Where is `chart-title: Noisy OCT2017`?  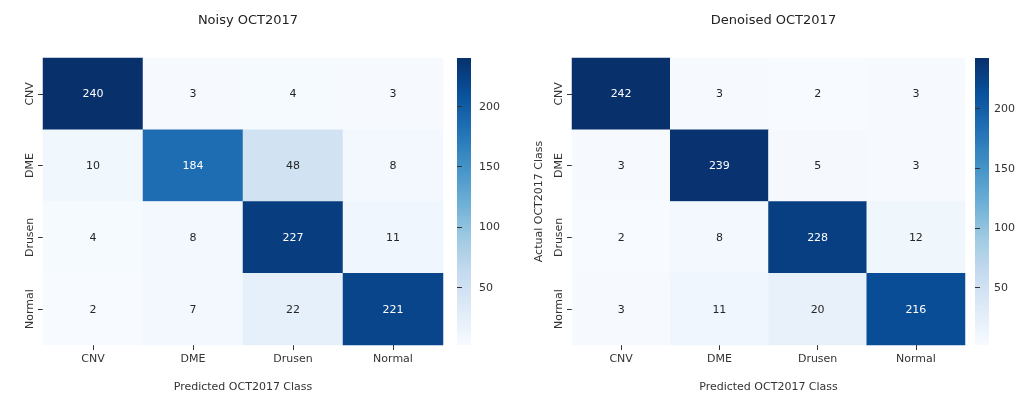 chart-title: Noisy OCT2017 is located at coordinates (248, 19).